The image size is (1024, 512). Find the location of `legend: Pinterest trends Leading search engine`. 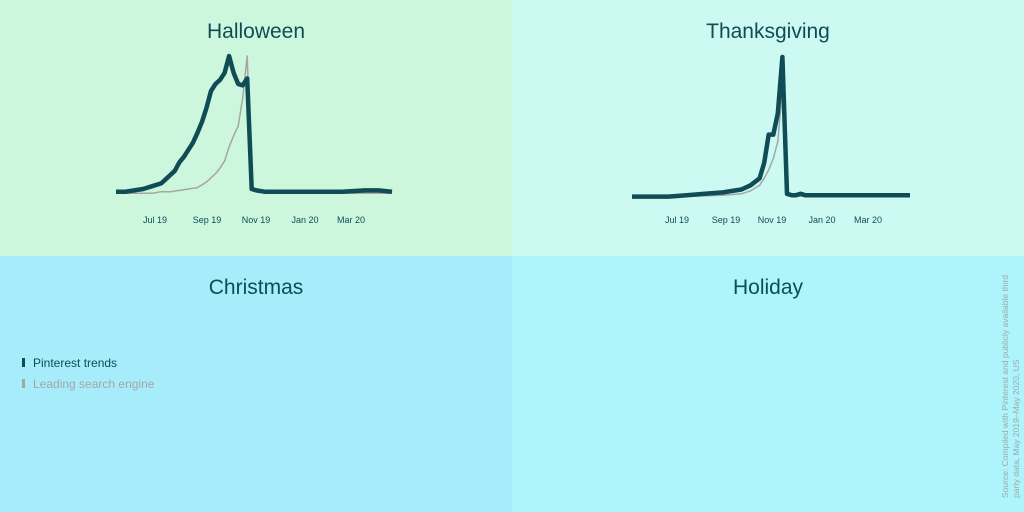

legend: Pinterest trends Leading search engine is located at coordinates (88, 373).